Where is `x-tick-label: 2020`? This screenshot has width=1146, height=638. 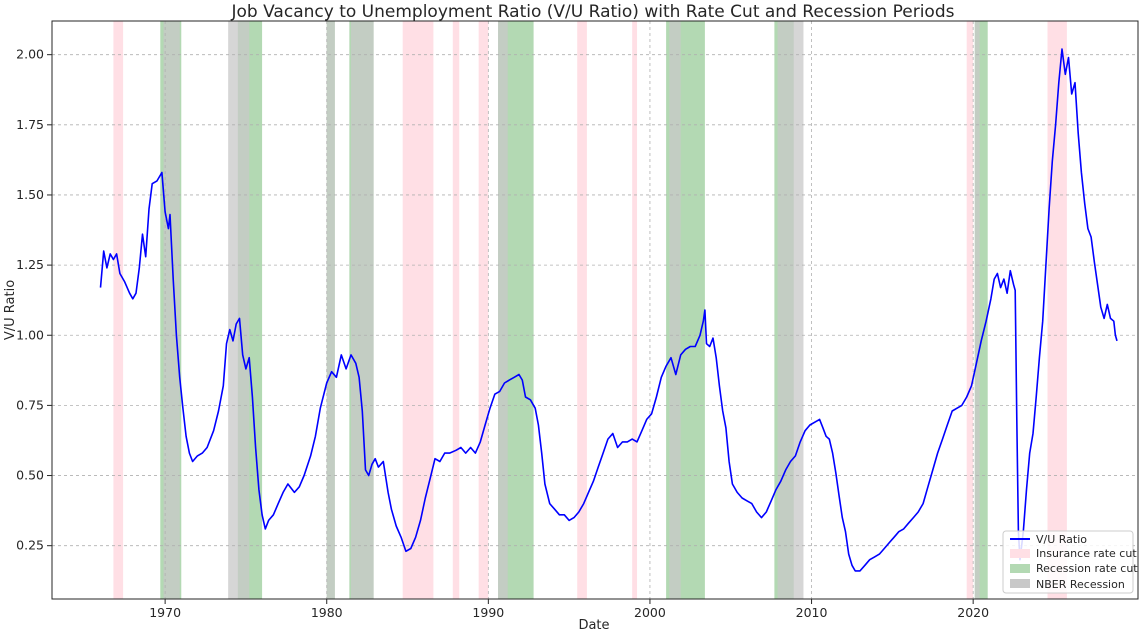
x-tick-label: 2020 is located at coordinates (973, 612).